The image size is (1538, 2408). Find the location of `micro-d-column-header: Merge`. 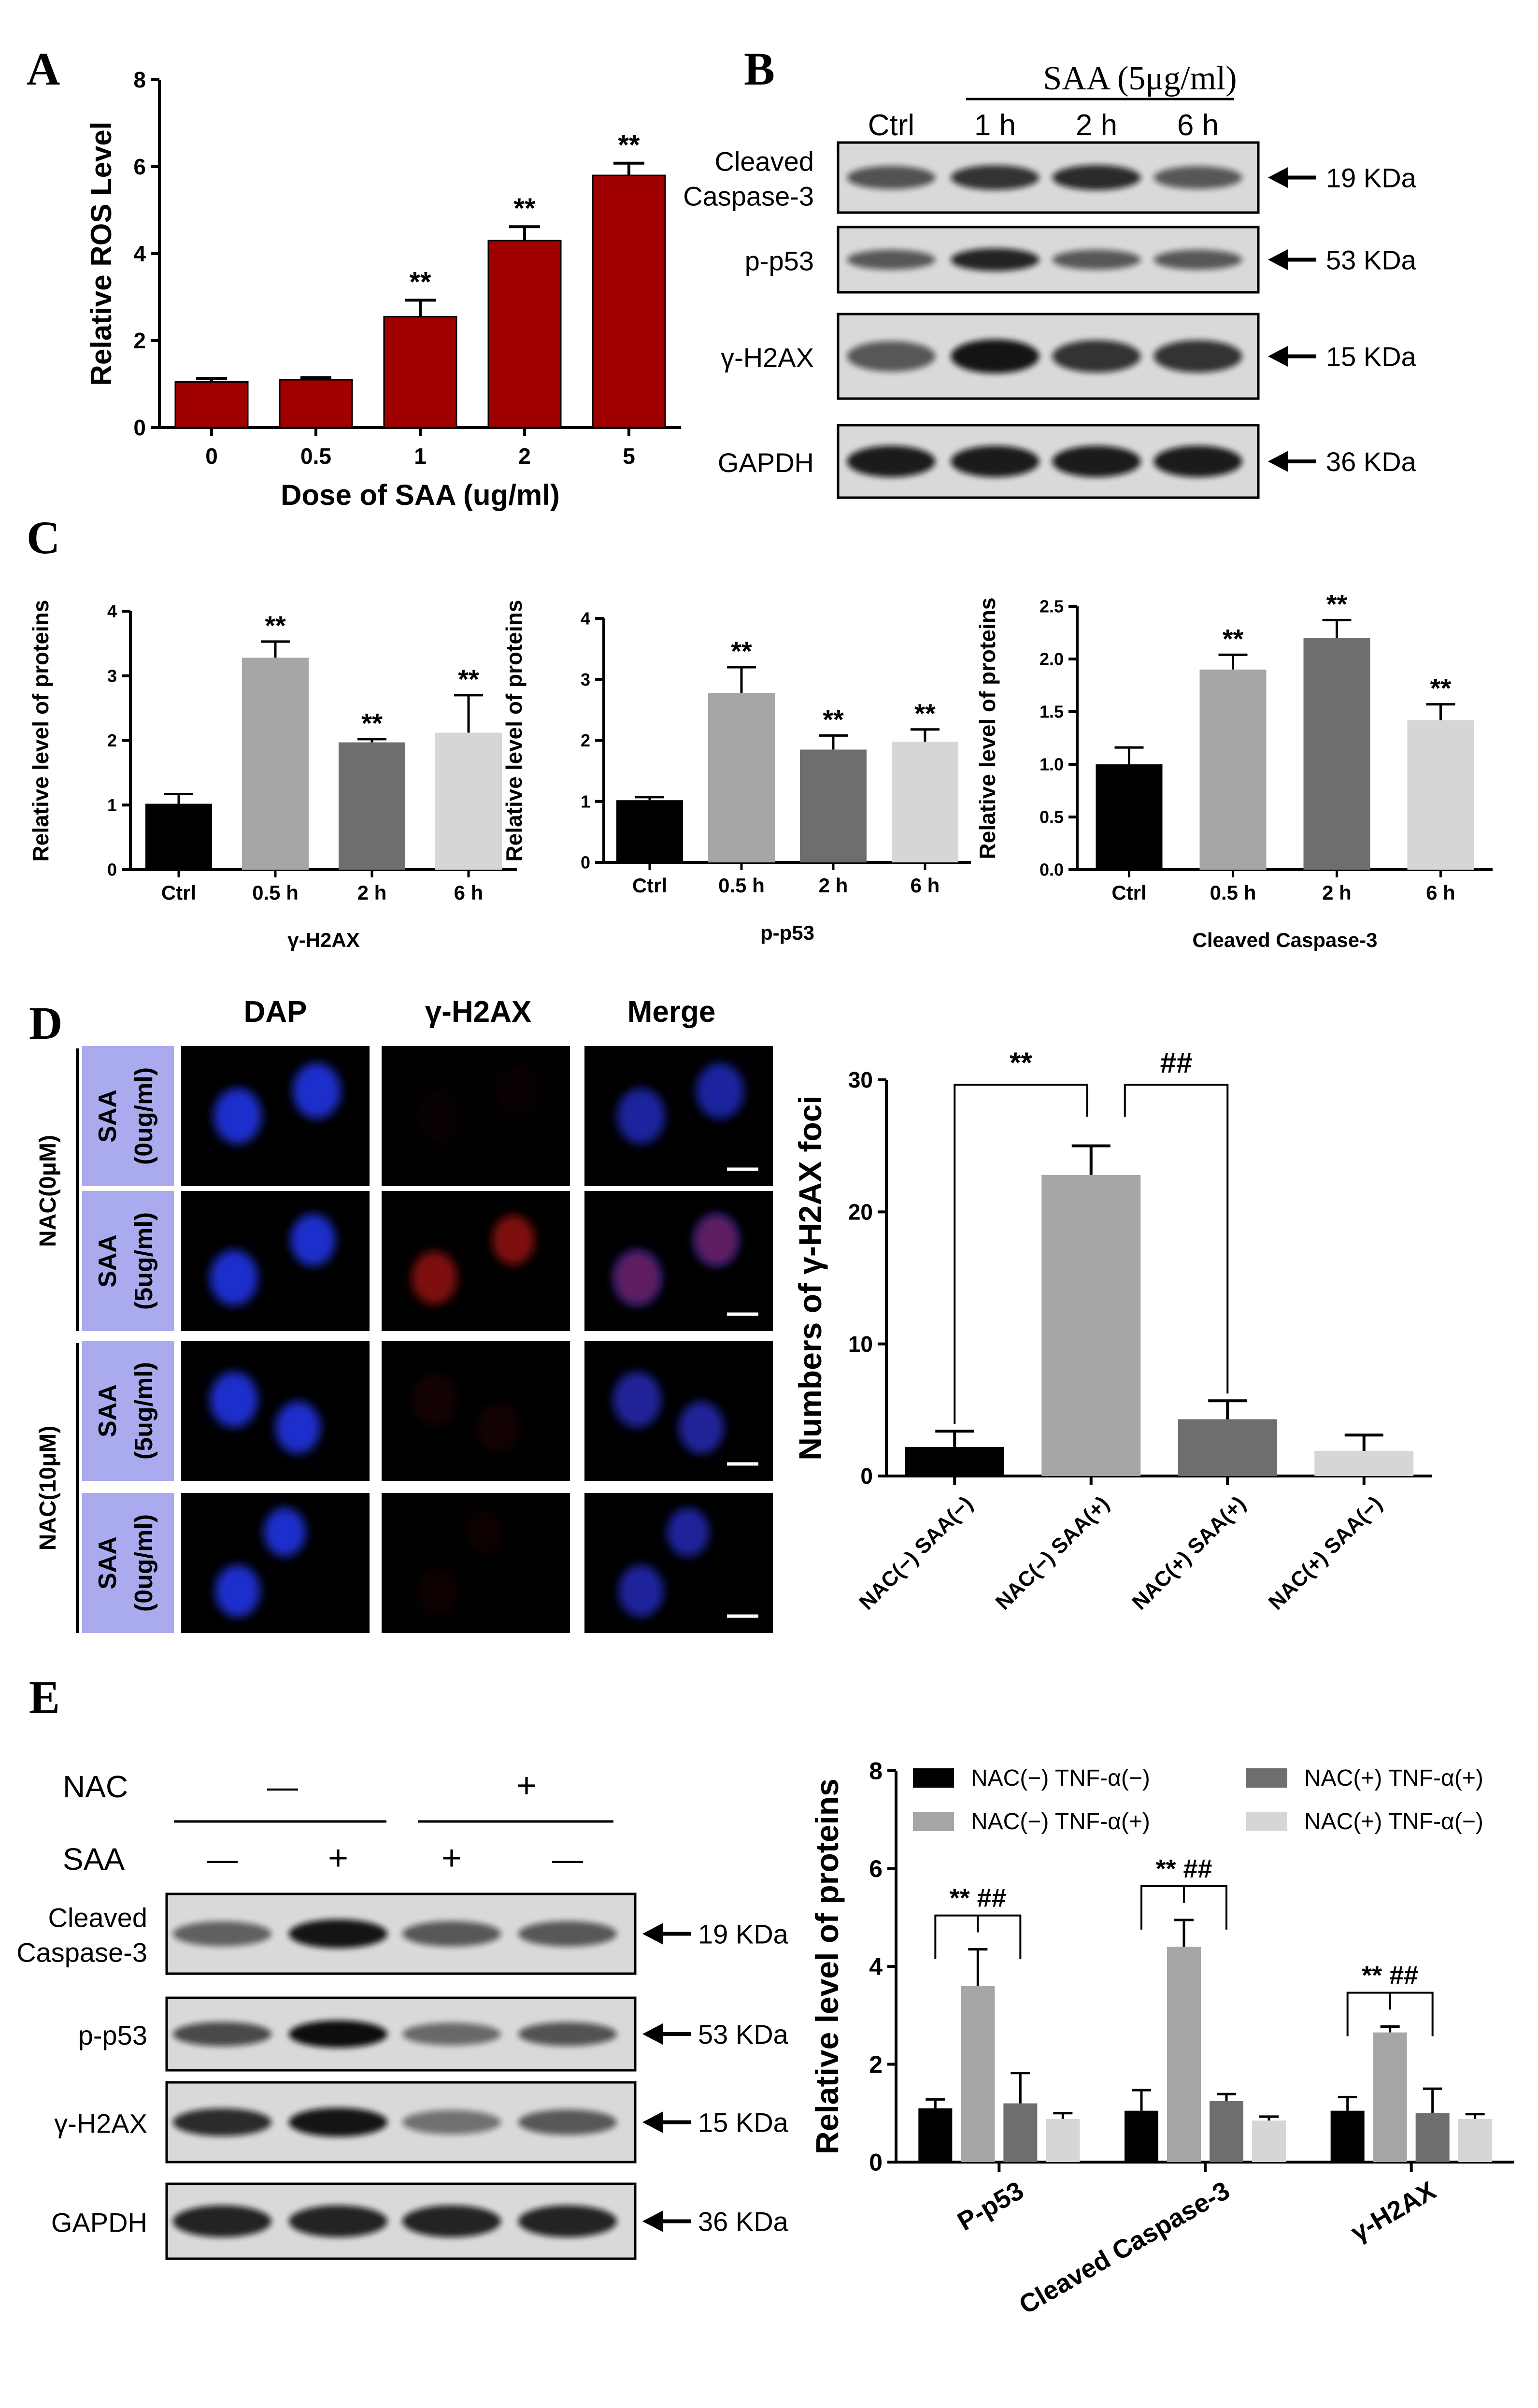

micro-d-column-header: Merge is located at coordinates (671, 1012).